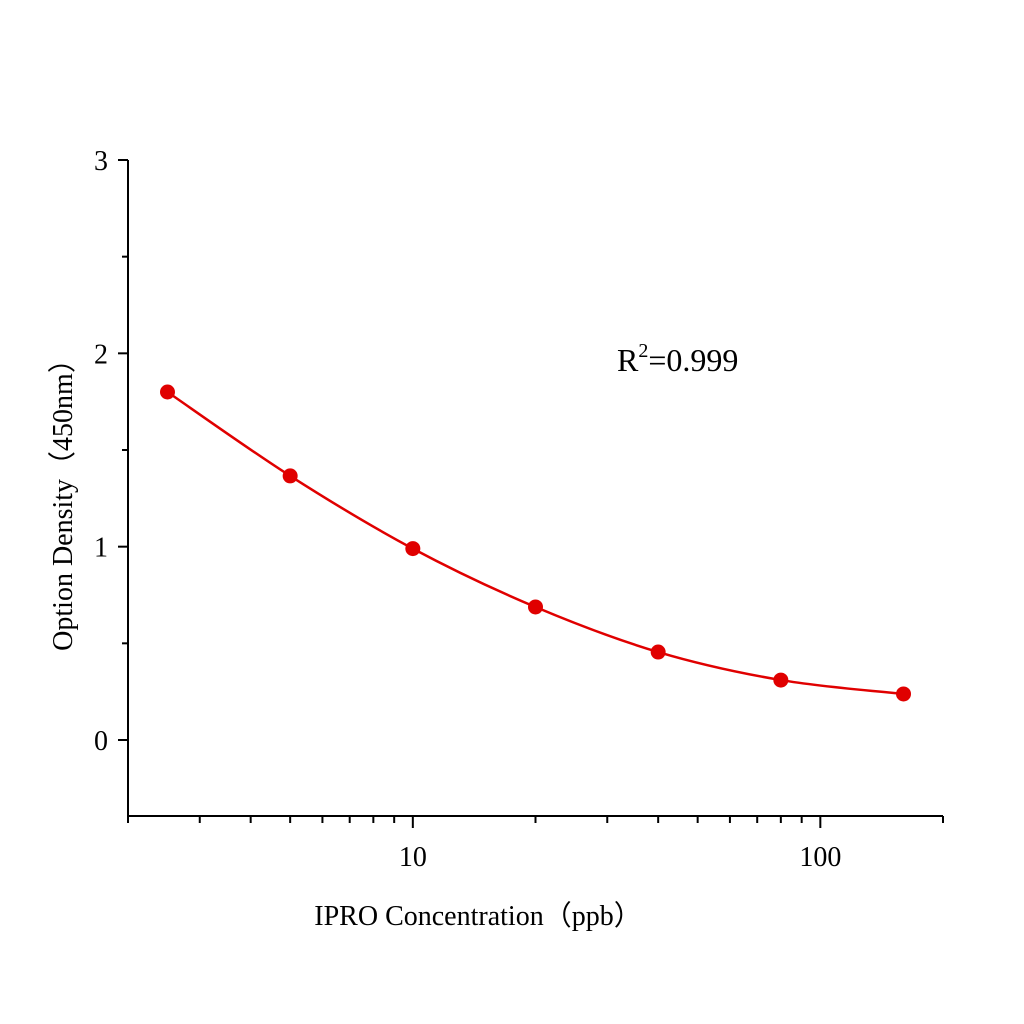 This screenshot has height=1024, width=1024. What do you see at coordinates (63, 498) in the screenshot?
I see `y-axis-label: Option Density（450nm）` at bounding box center [63, 498].